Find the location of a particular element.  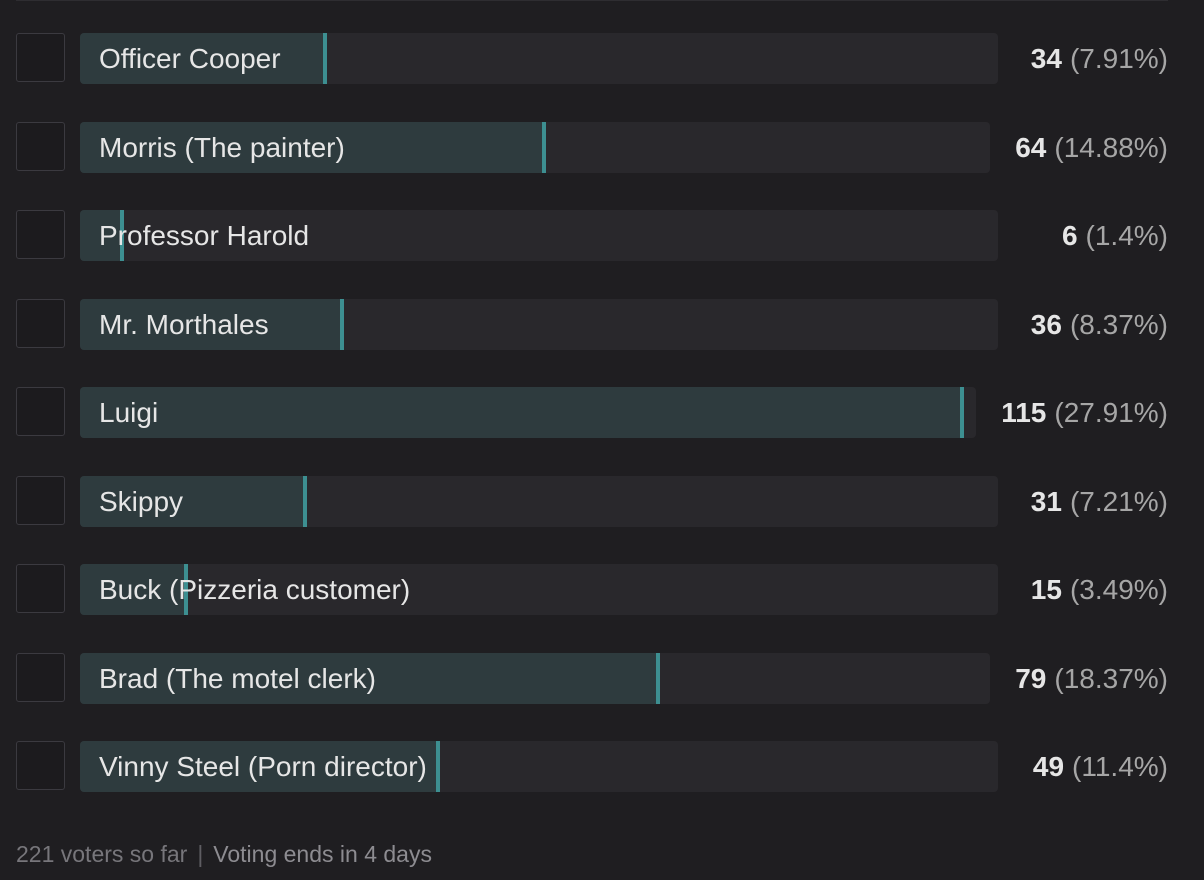

option-label: Luigi is located at coordinates (129, 412).